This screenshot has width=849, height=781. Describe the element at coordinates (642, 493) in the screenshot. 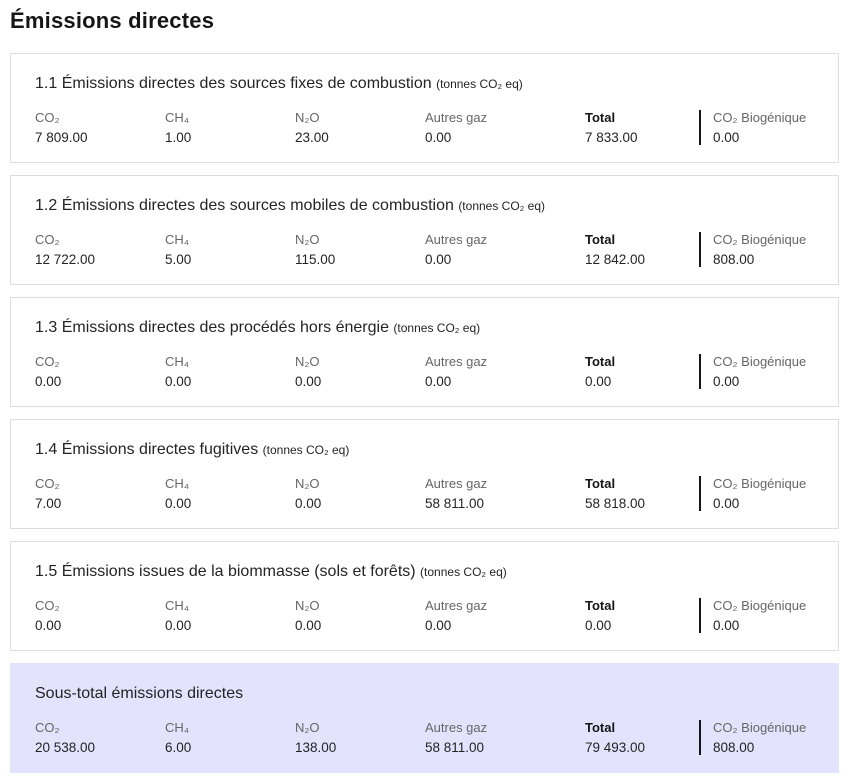

I see `metric-total: Total 58 818.00` at that location.